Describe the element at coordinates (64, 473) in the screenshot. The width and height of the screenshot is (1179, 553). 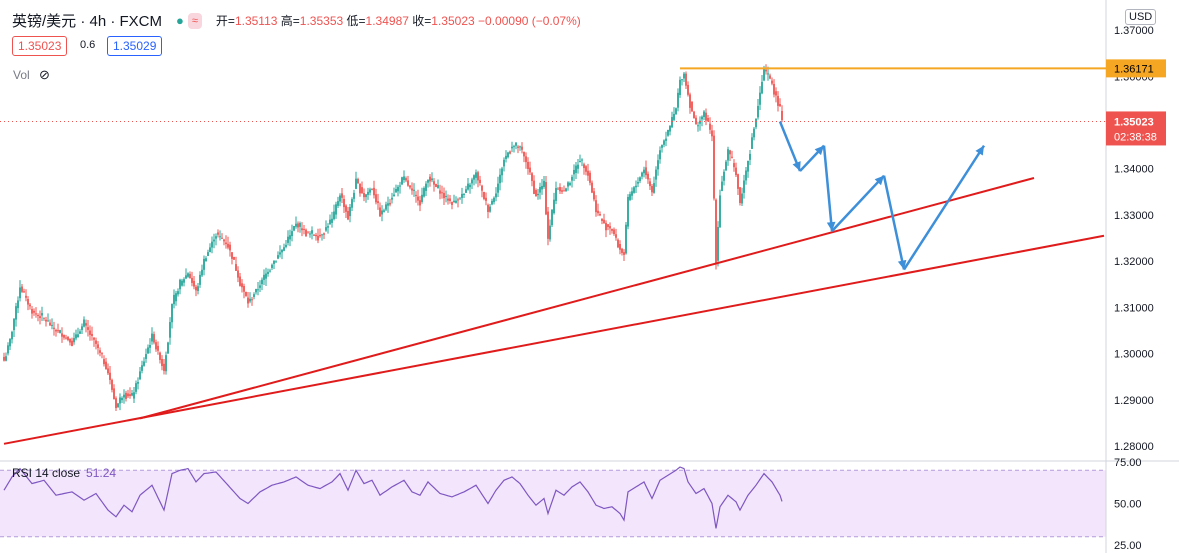
I see `rsi-legend: RSI 14 close 51.24` at that location.